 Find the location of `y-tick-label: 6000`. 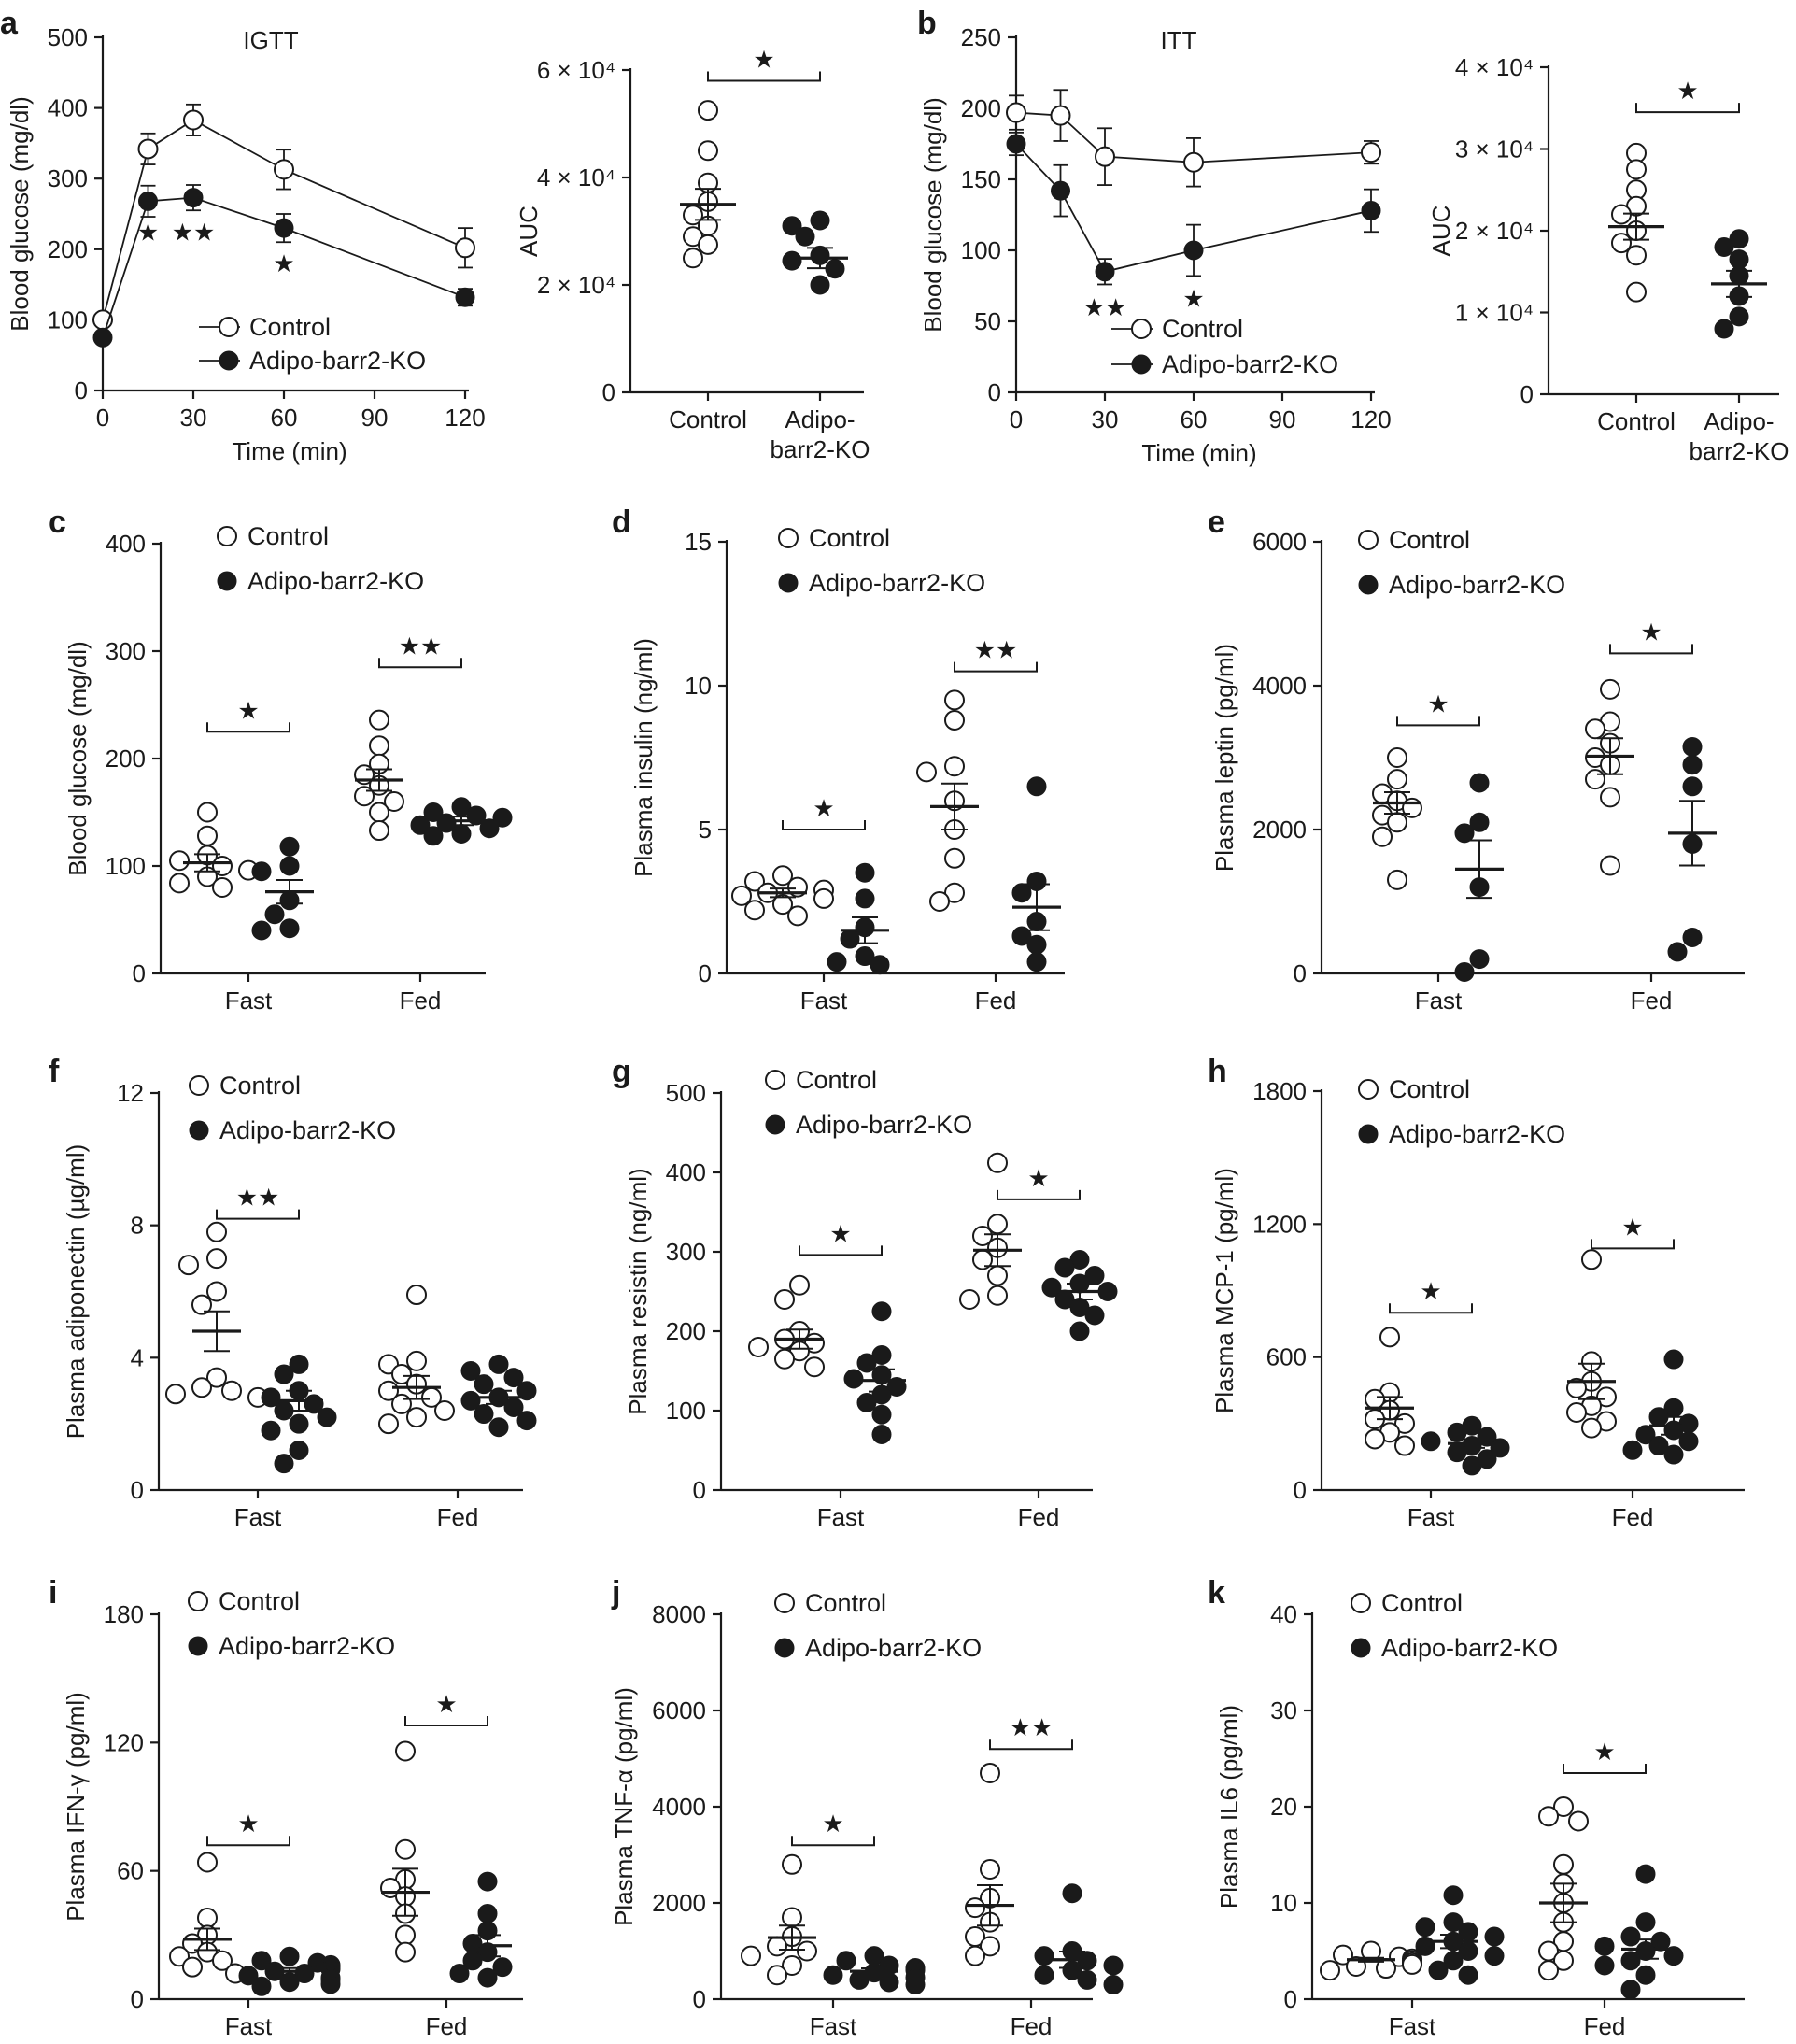

y-tick-label: 6000 is located at coordinates (1279, 542).